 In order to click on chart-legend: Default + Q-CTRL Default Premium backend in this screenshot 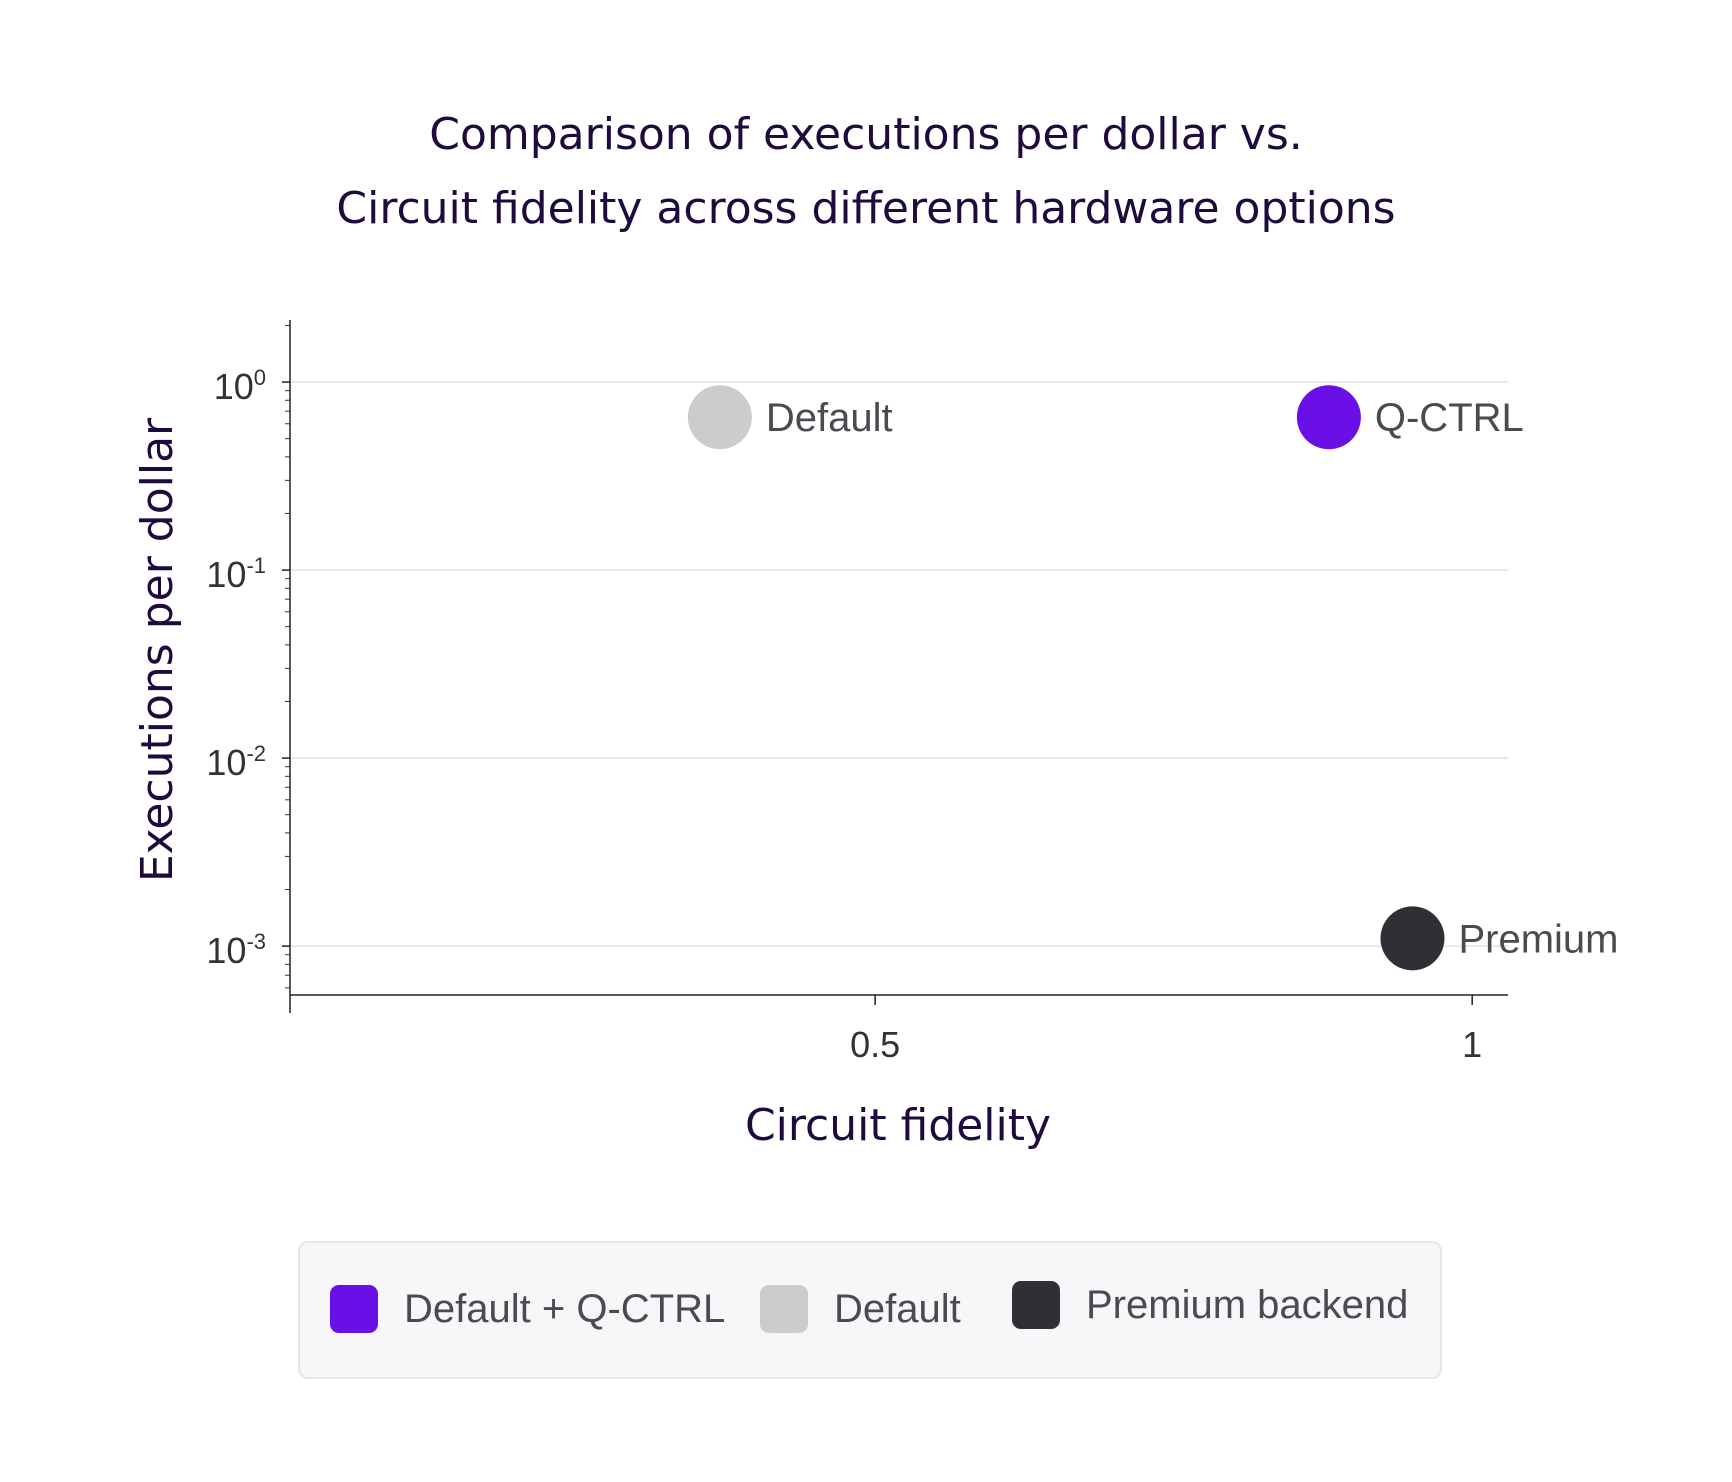, I will do `click(870, 1310)`.